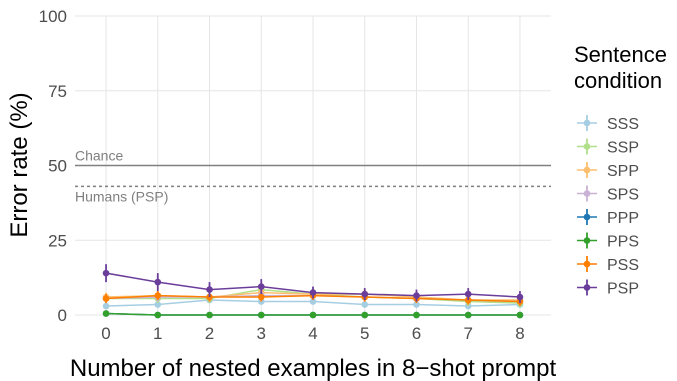 This screenshot has height=381, width=677. I want to click on legend-item-sps: SPS, so click(608, 194).